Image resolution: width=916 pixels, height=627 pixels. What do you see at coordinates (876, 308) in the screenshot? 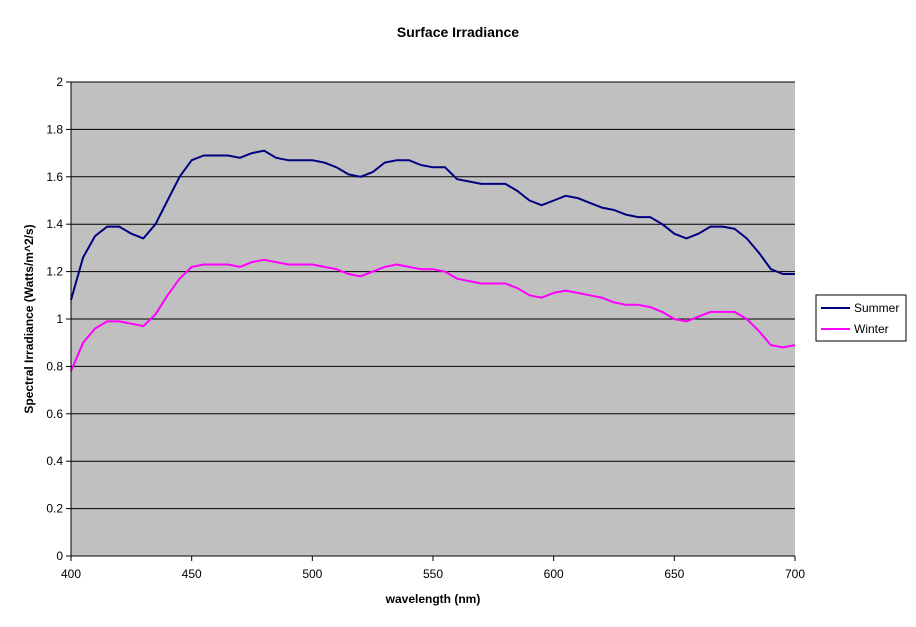
I see `legend-label-summer: Summer` at bounding box center [876, 308].